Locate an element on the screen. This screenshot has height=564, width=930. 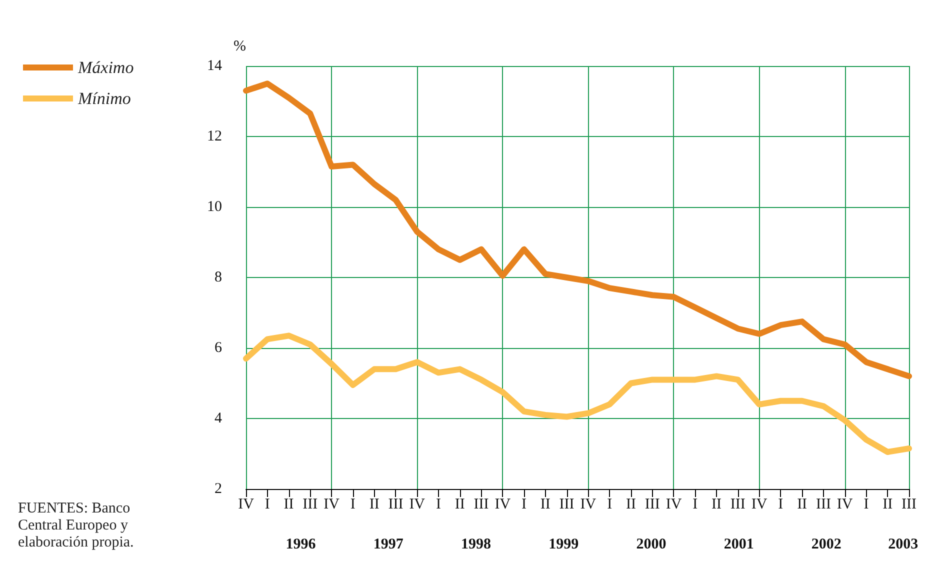
y-tick-label: 4 is located at coordinates (218, 418).